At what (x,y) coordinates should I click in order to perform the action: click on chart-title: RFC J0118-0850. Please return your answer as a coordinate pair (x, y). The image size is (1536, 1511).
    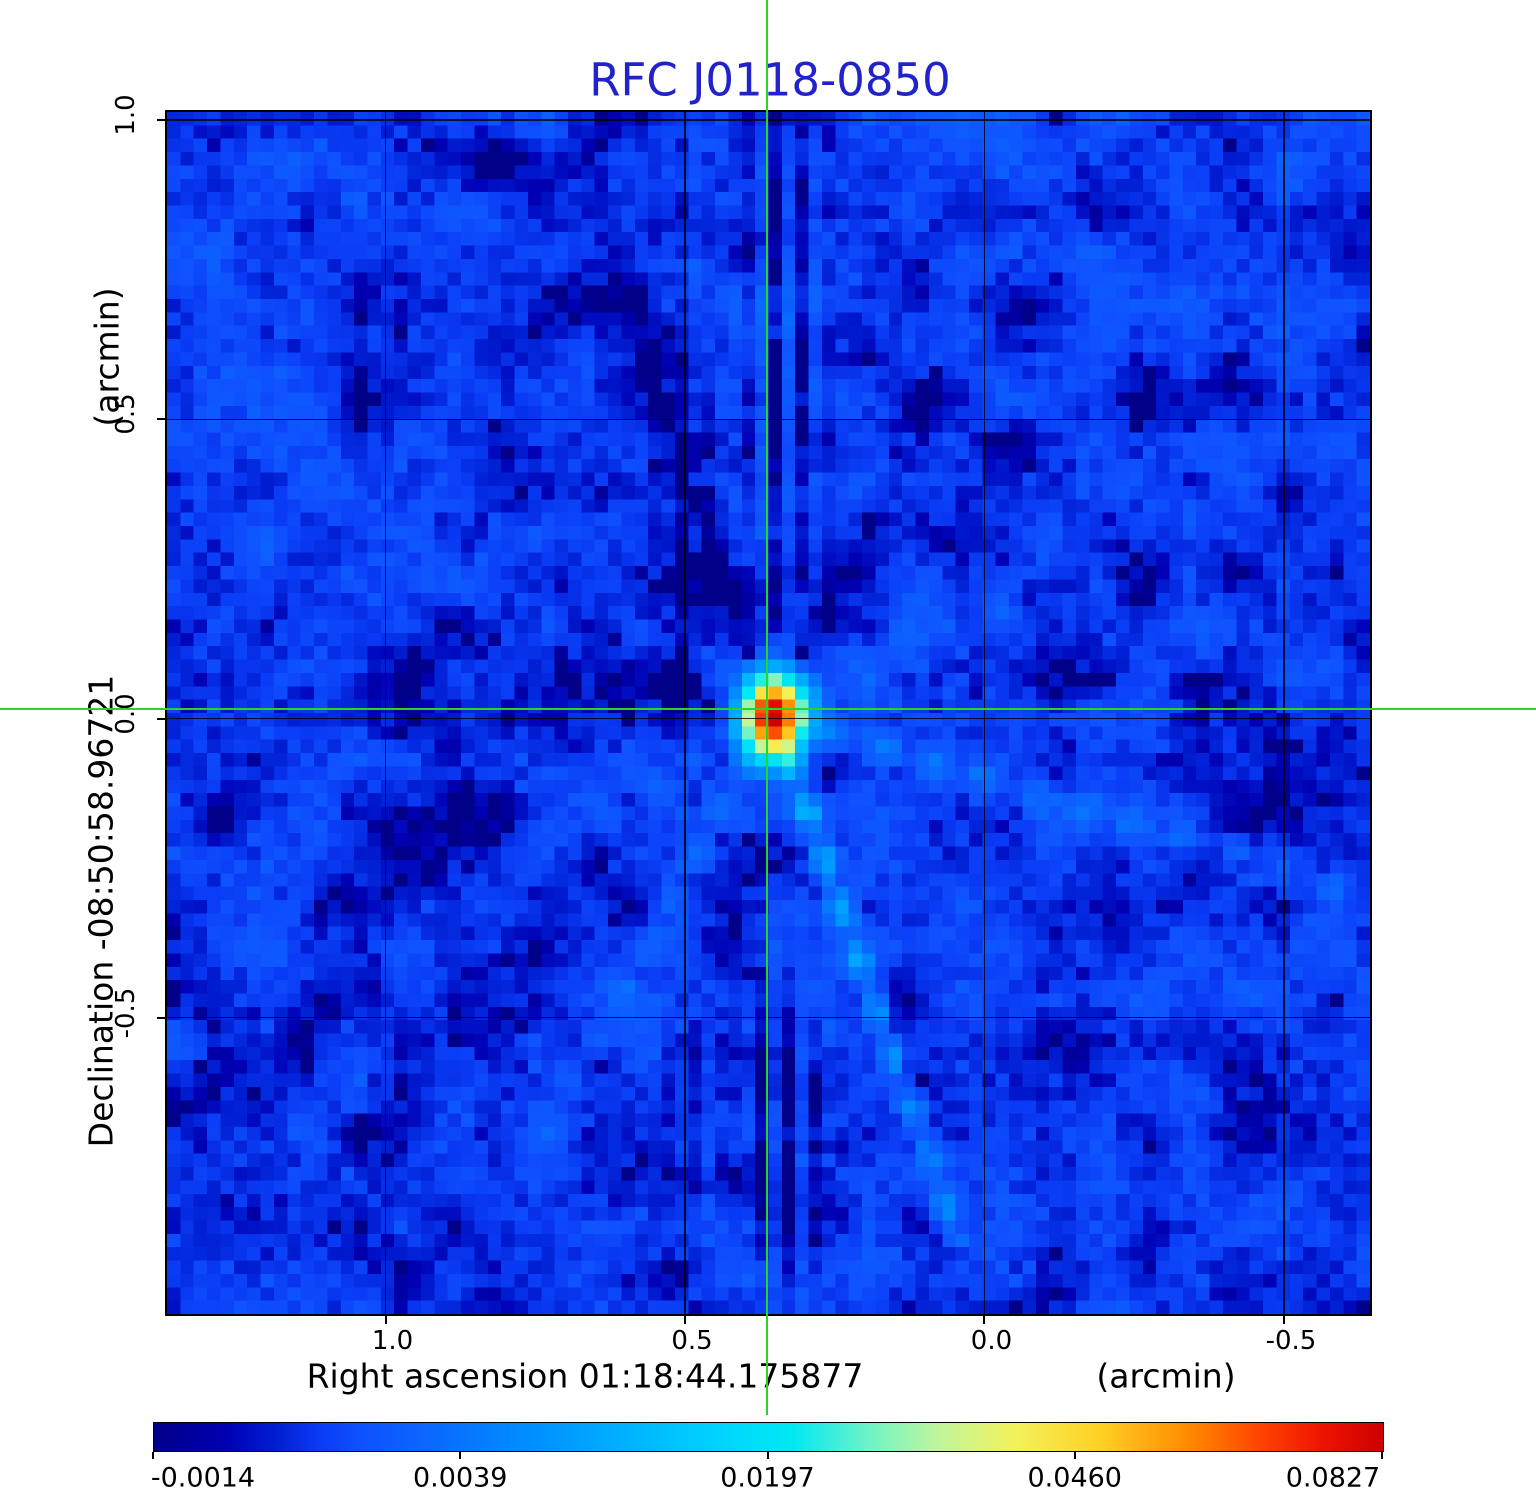
    Looking at the image, I should click on (770, 80).